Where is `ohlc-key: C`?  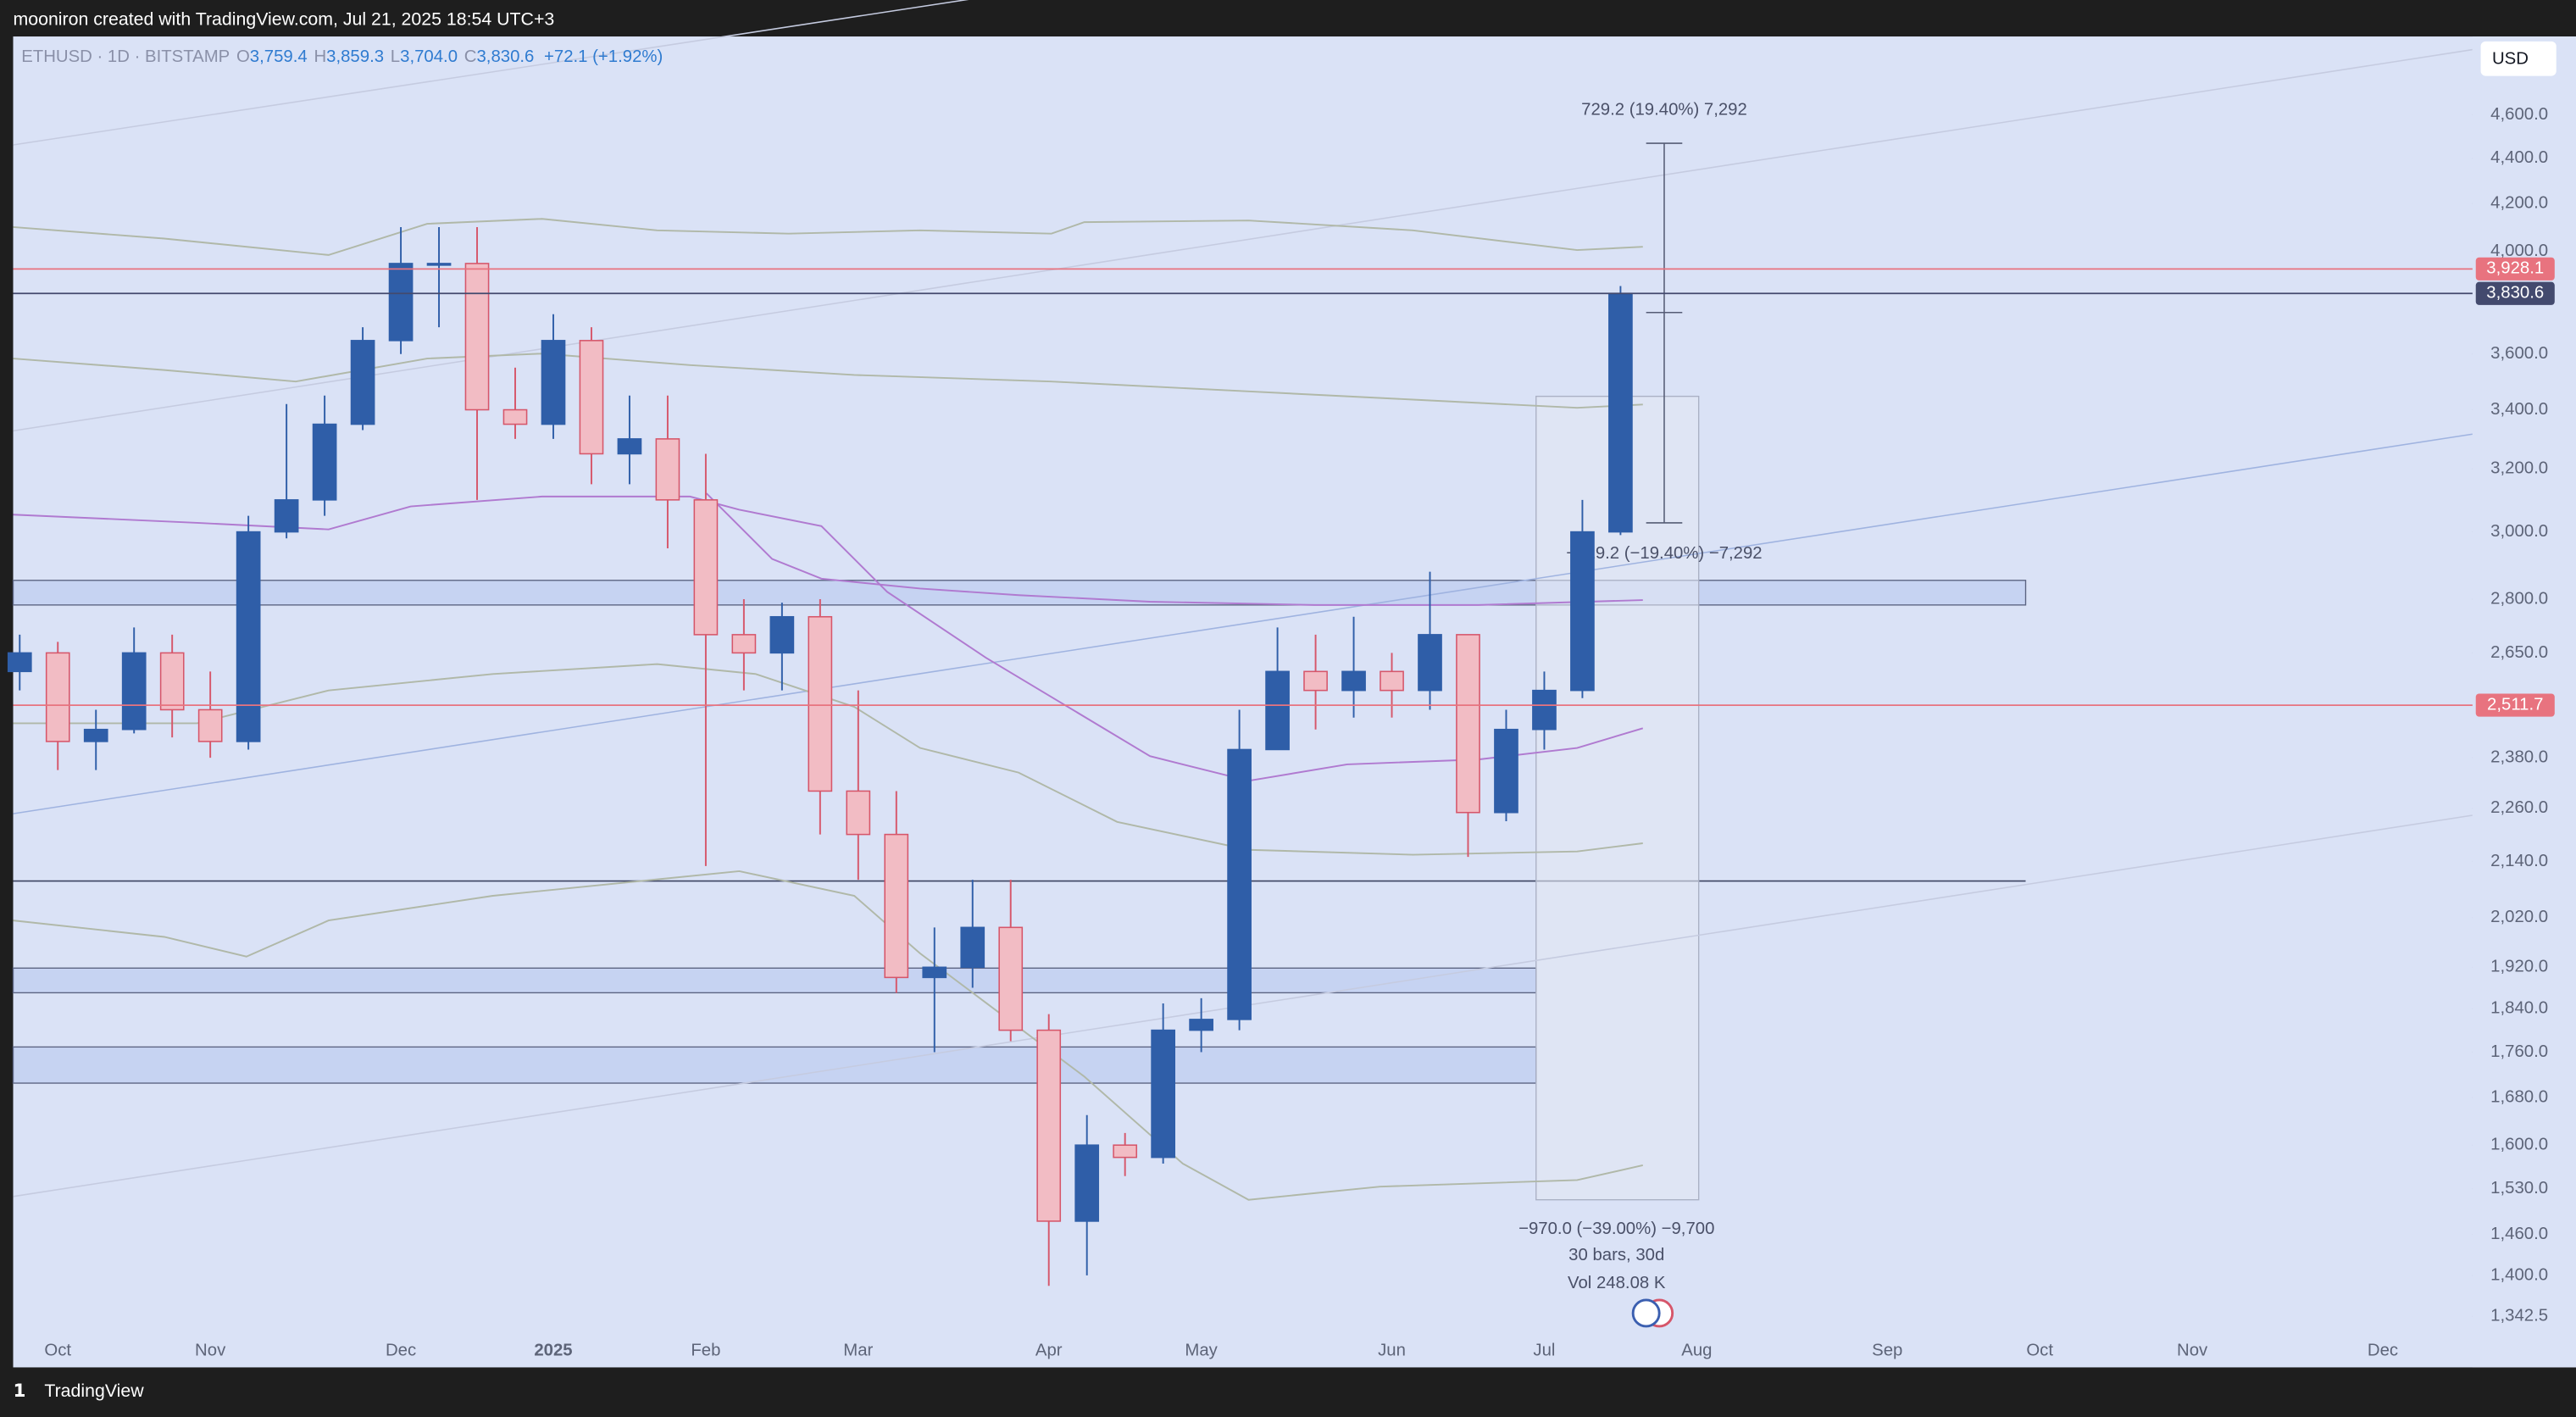
ohlc-key: C is located at coordinates (470, 57).